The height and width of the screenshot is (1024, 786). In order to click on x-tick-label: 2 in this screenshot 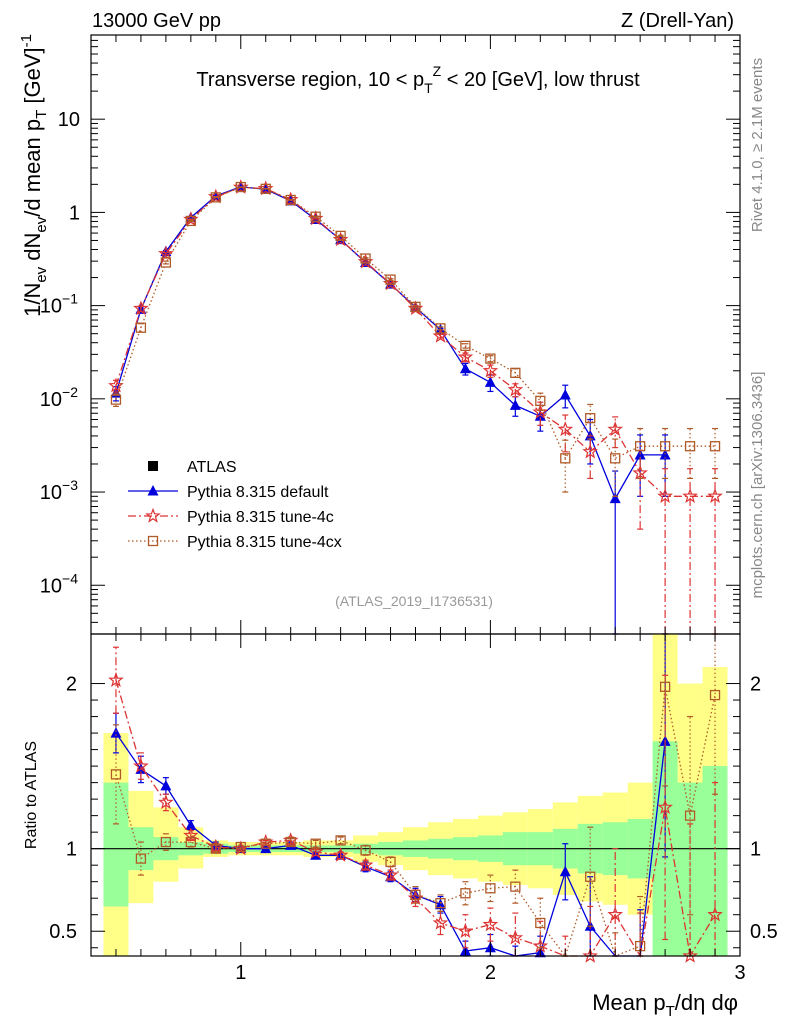, I will do `click(490, 973)`.